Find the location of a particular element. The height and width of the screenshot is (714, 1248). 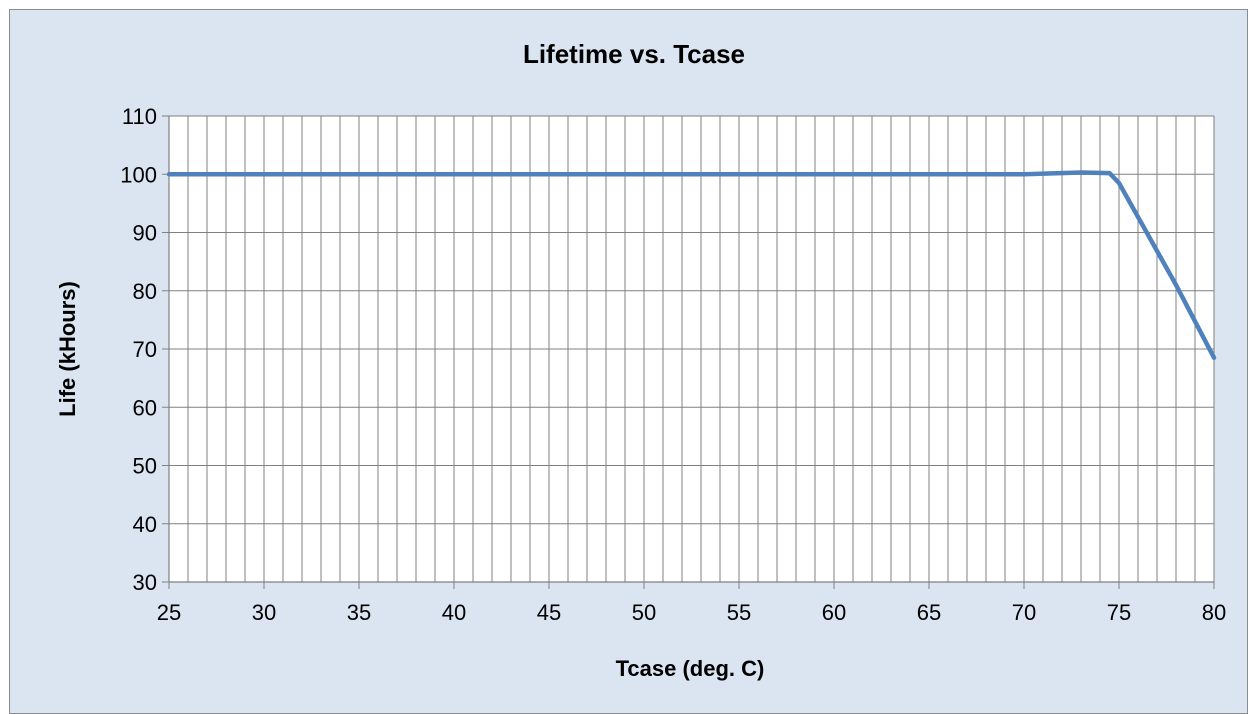

y-tick-label: 110 is located at coordinates (139, 116).